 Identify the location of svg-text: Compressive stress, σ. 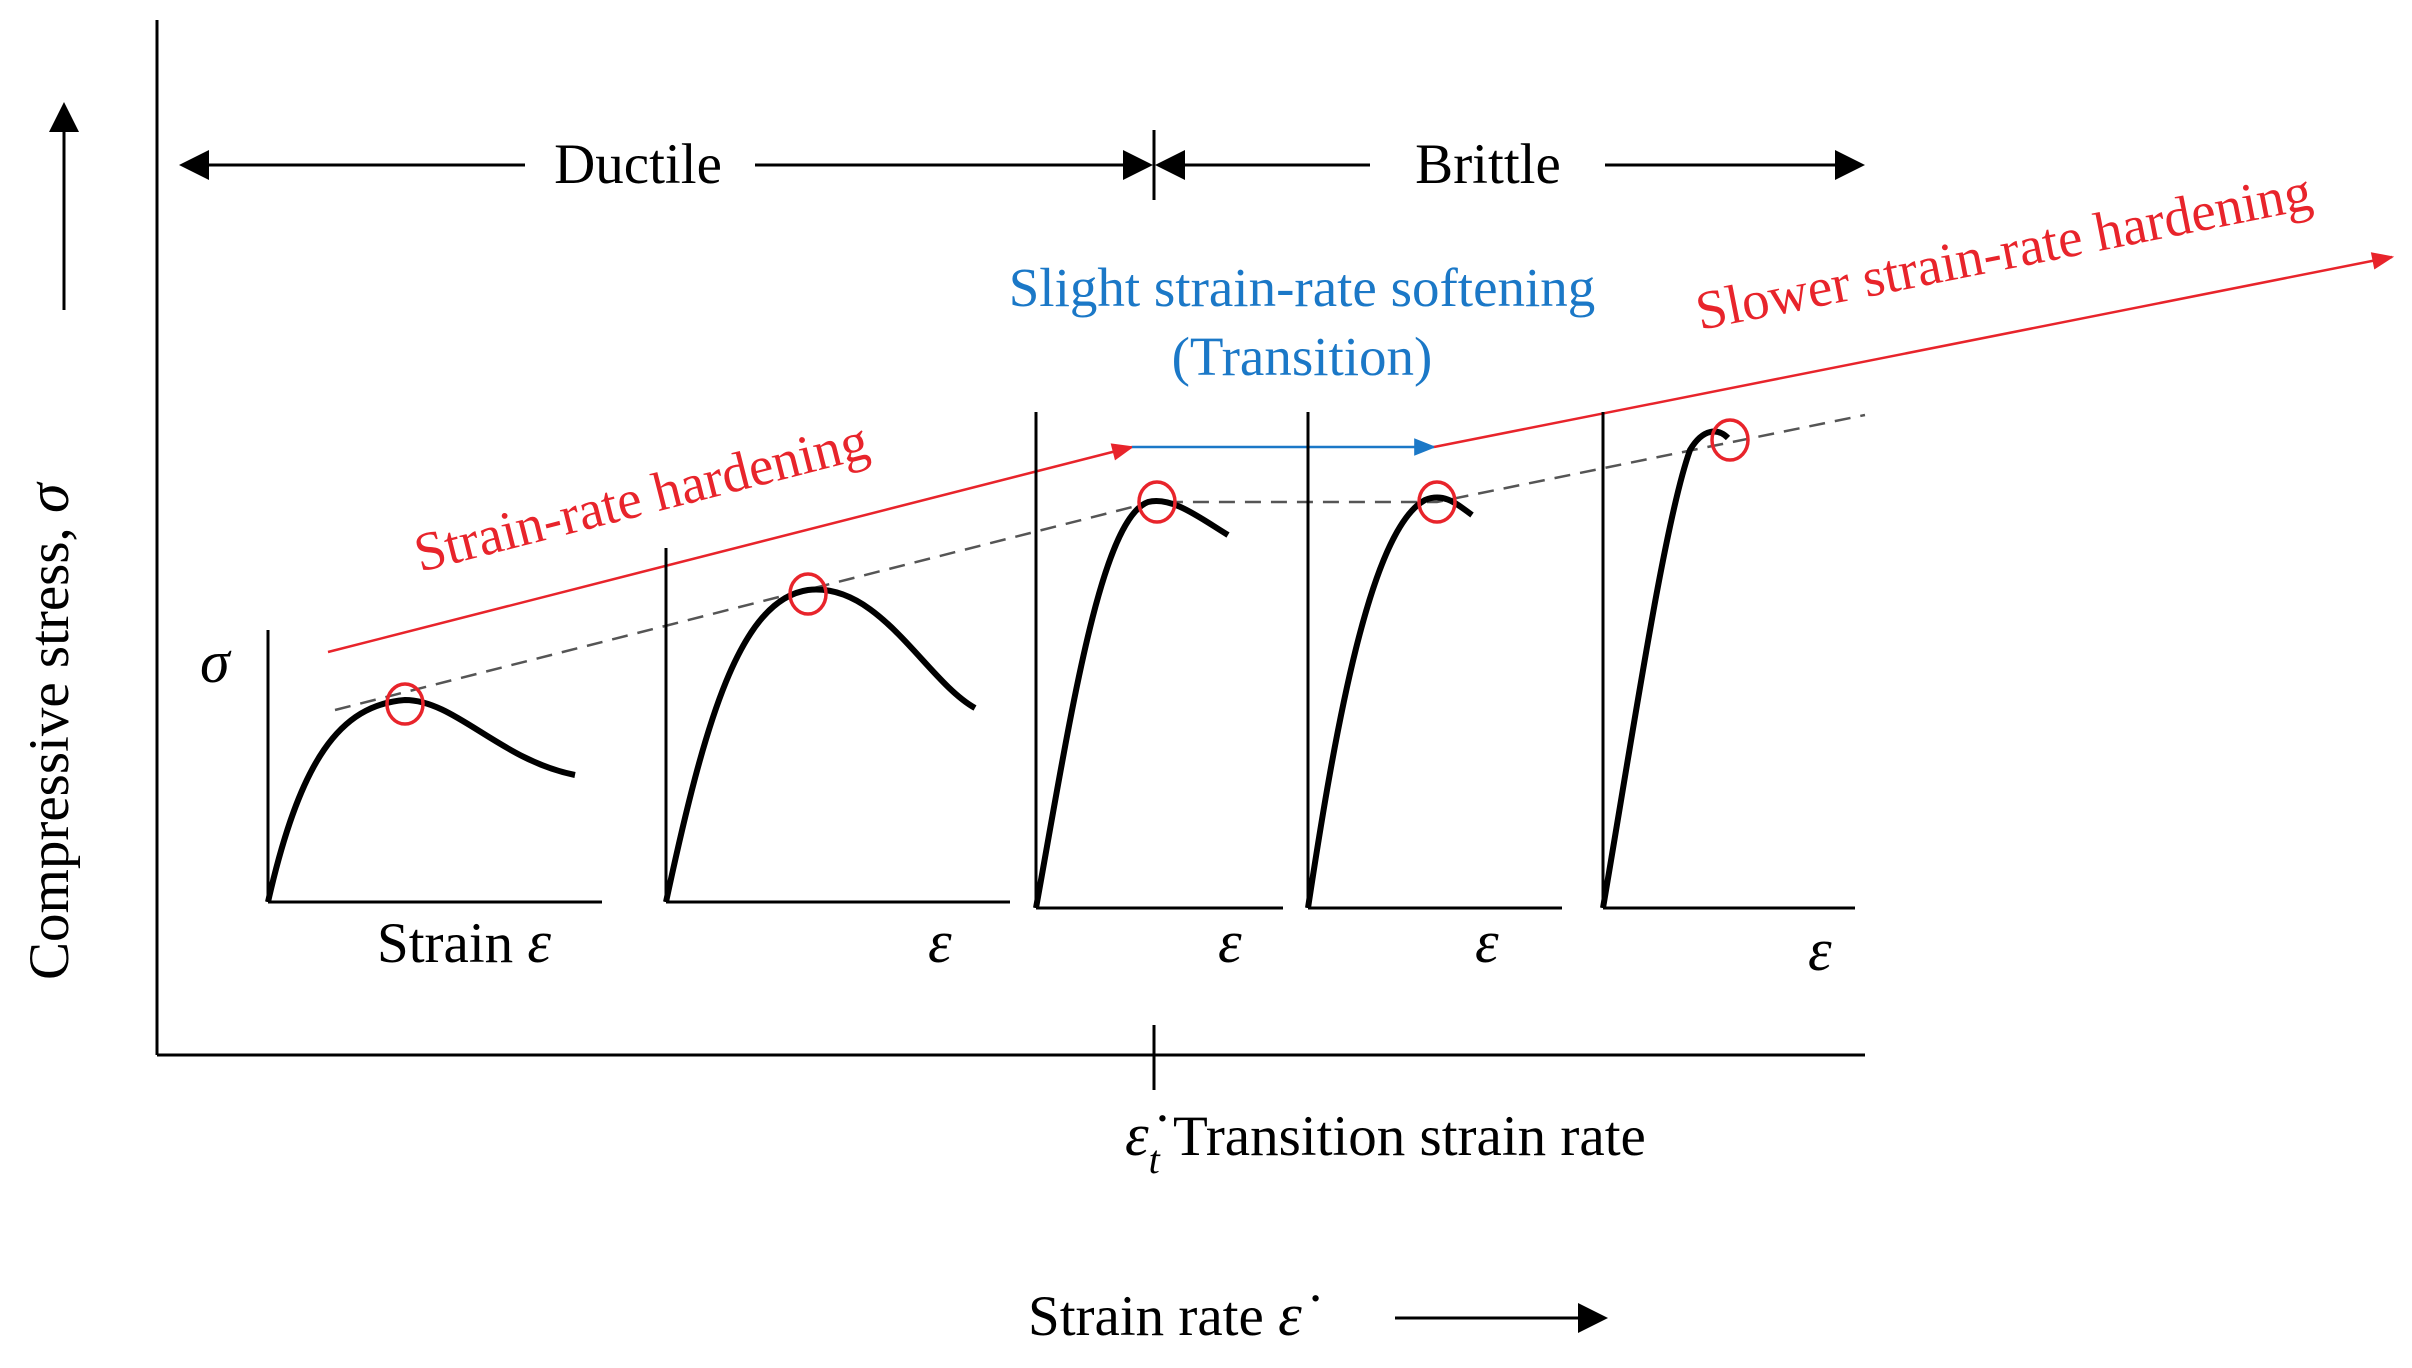
(48, 730).